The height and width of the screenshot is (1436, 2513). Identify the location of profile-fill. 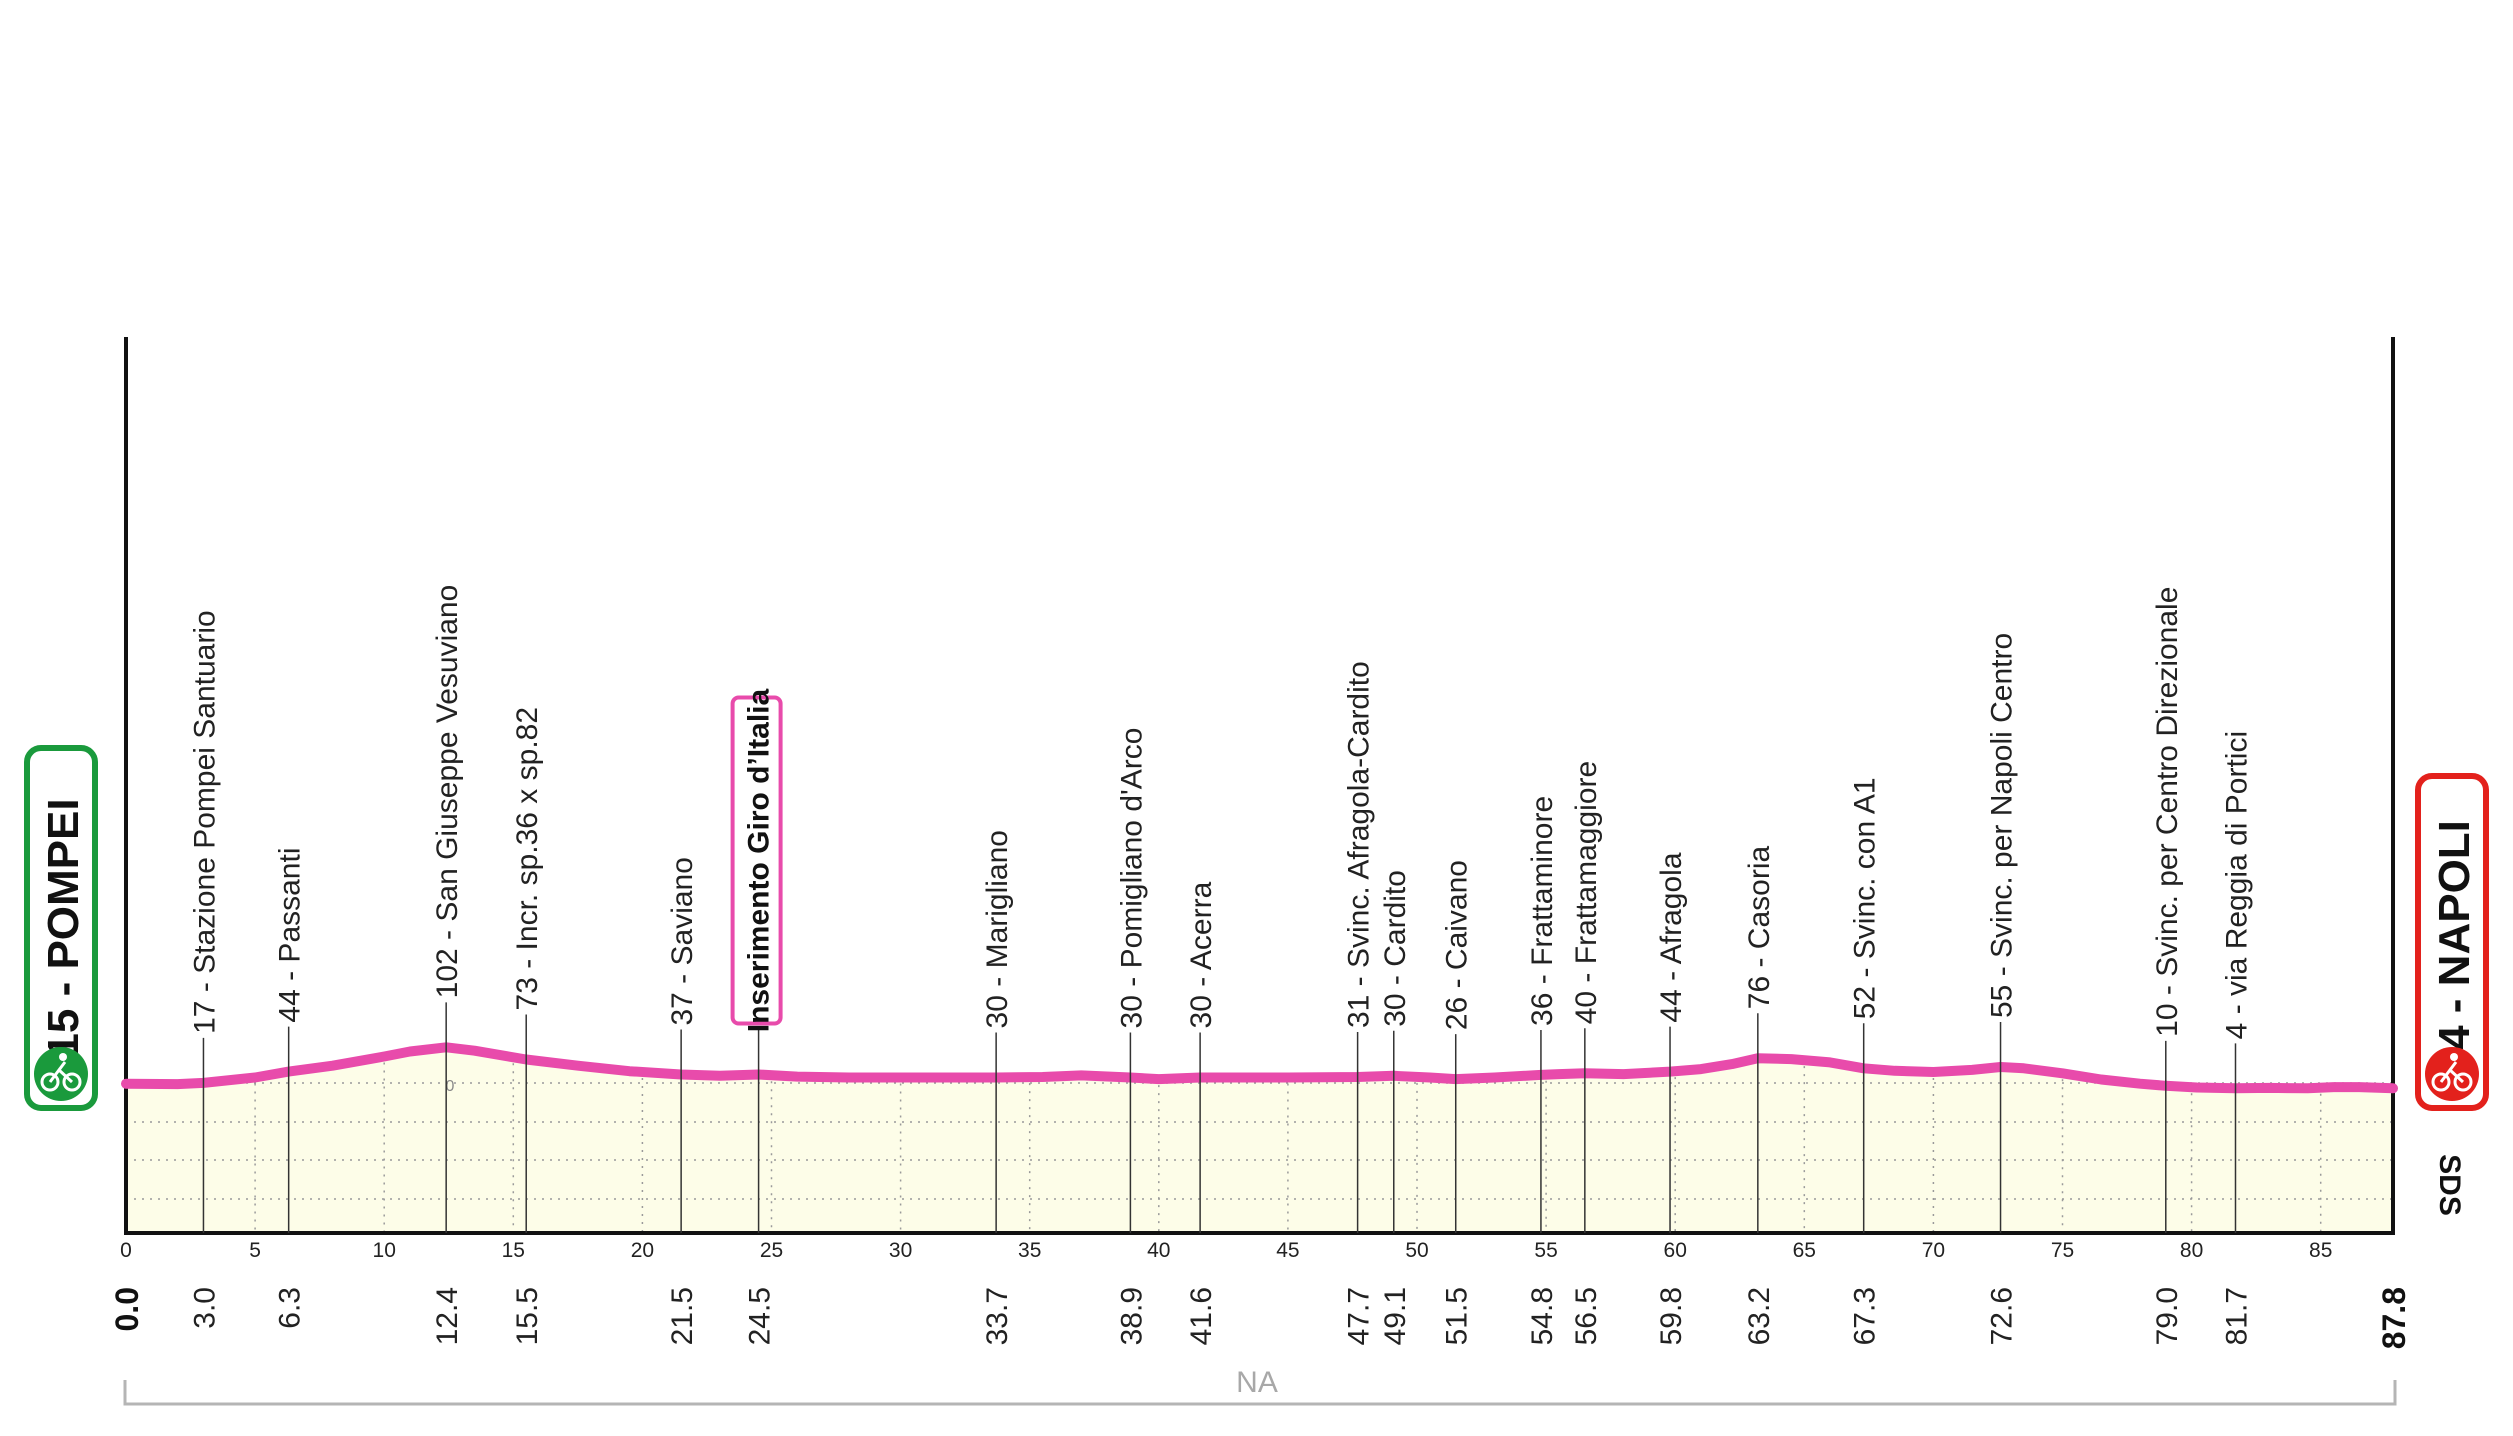
(1259, 1140).